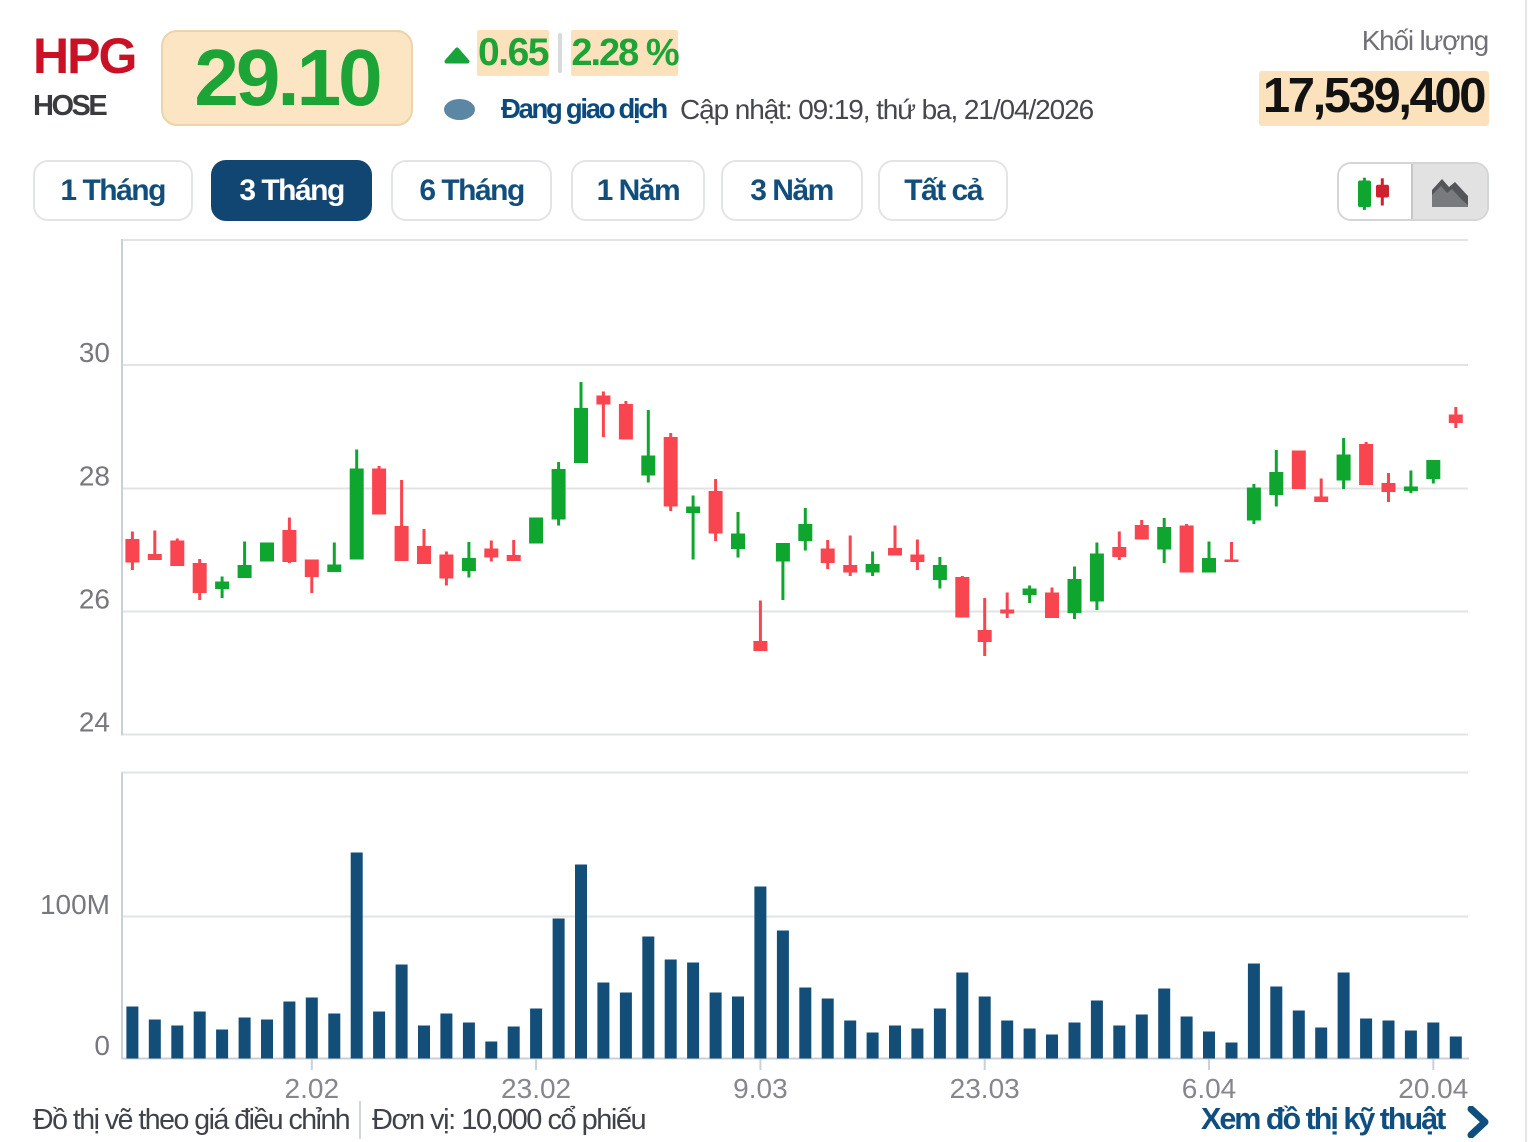 This screenshot has width=1532, height=1142. What do you see at coordinates (94, 599) in the screenshot?
I see `svg-text: 26` at bounding box center [94, 599].